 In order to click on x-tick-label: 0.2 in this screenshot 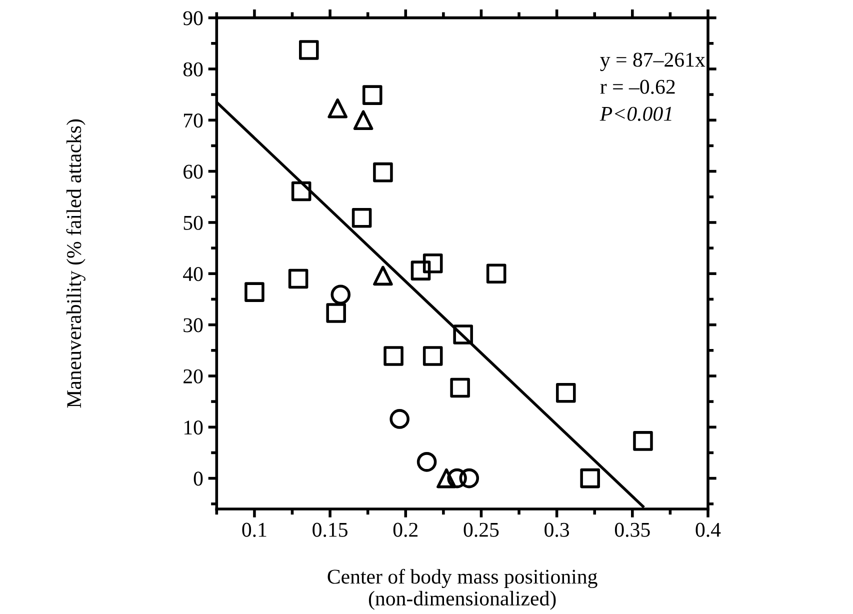, I will do `click(405, 529)`.